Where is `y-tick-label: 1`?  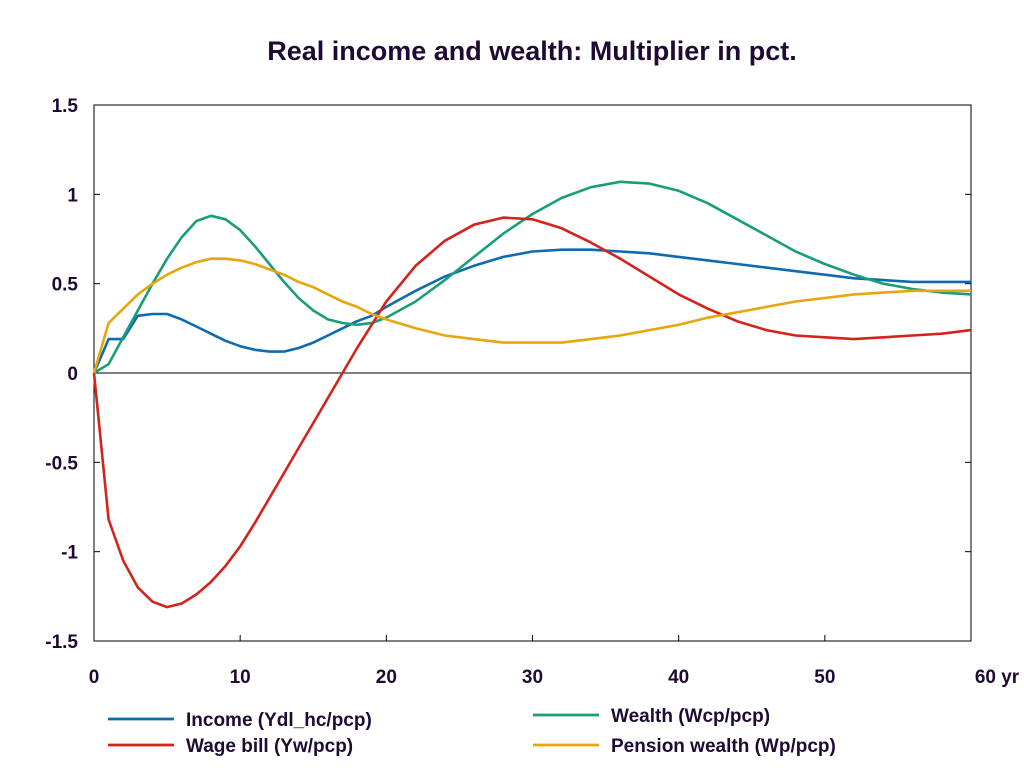
y-tick-label: 1 is located at coordinates (72, 195).